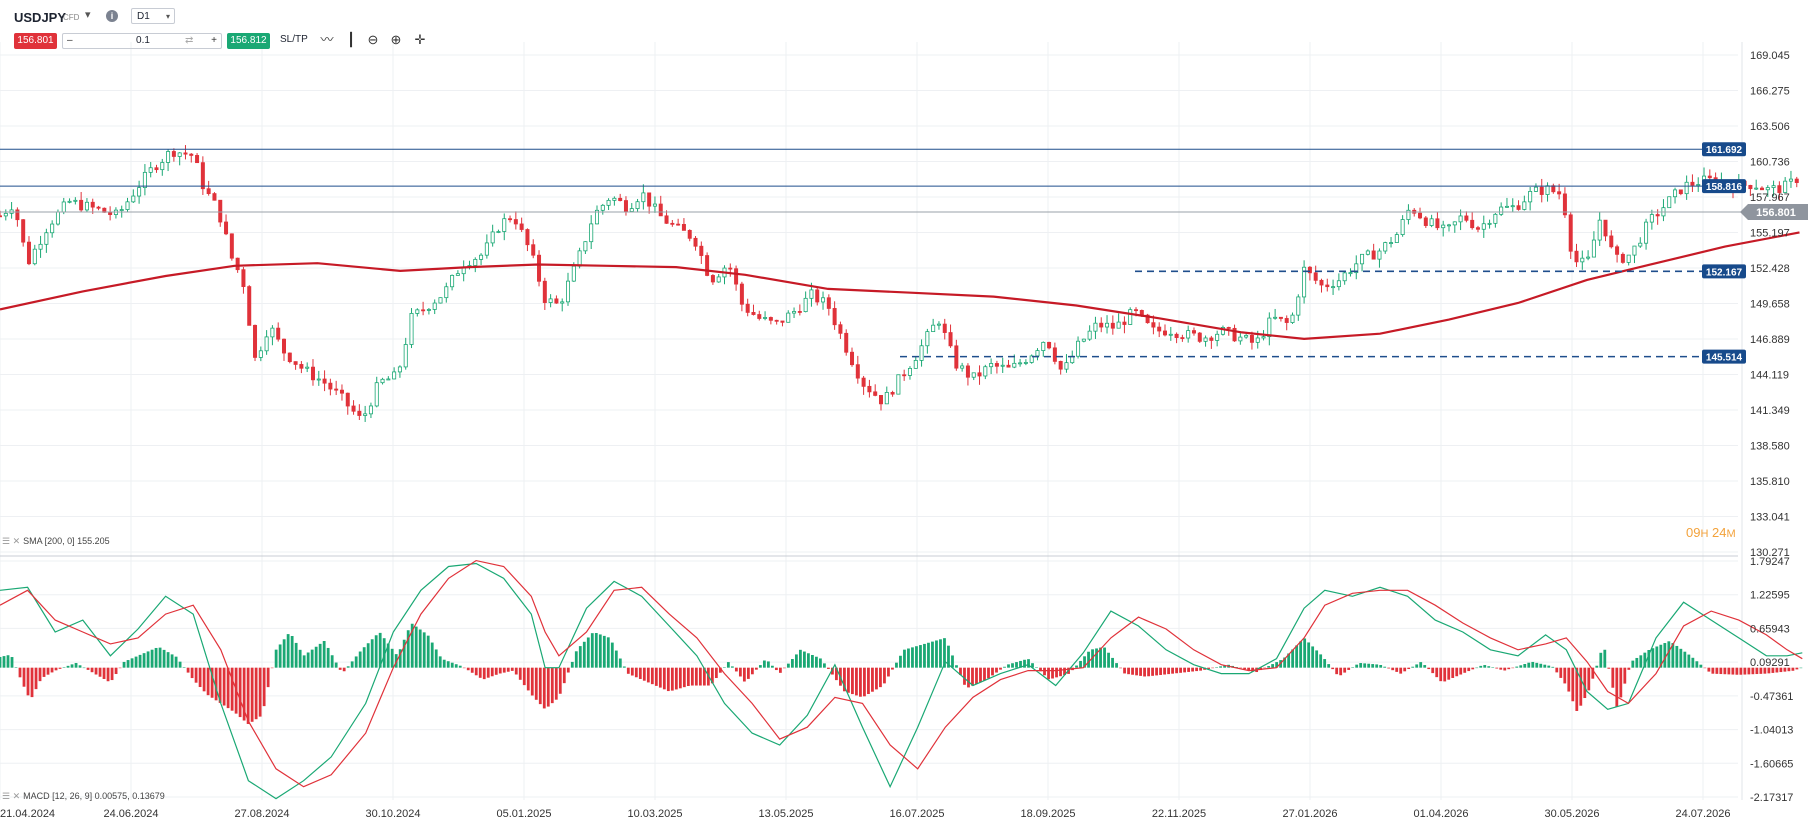 The width and height of the screenshot is (1812, 835). Describe the element at coordinates (214, 40) in the screenshot. I see `plus-icon: +` at that location.